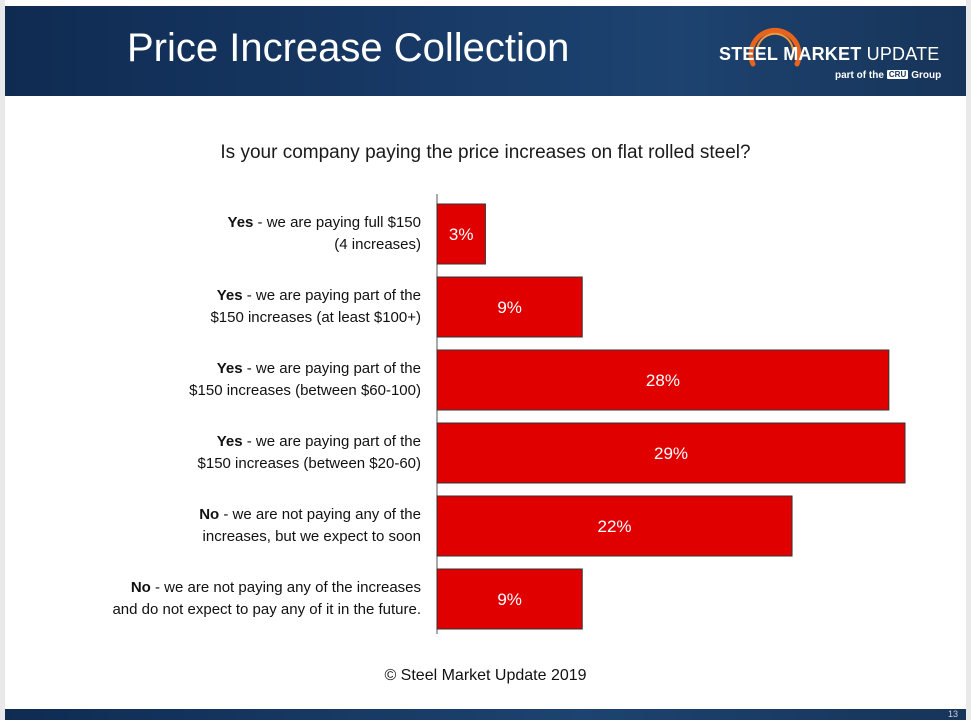 The height and width of the screenshot is (720, 971). I want to click on bar-value-label-1: 3%, so click(461, 234).